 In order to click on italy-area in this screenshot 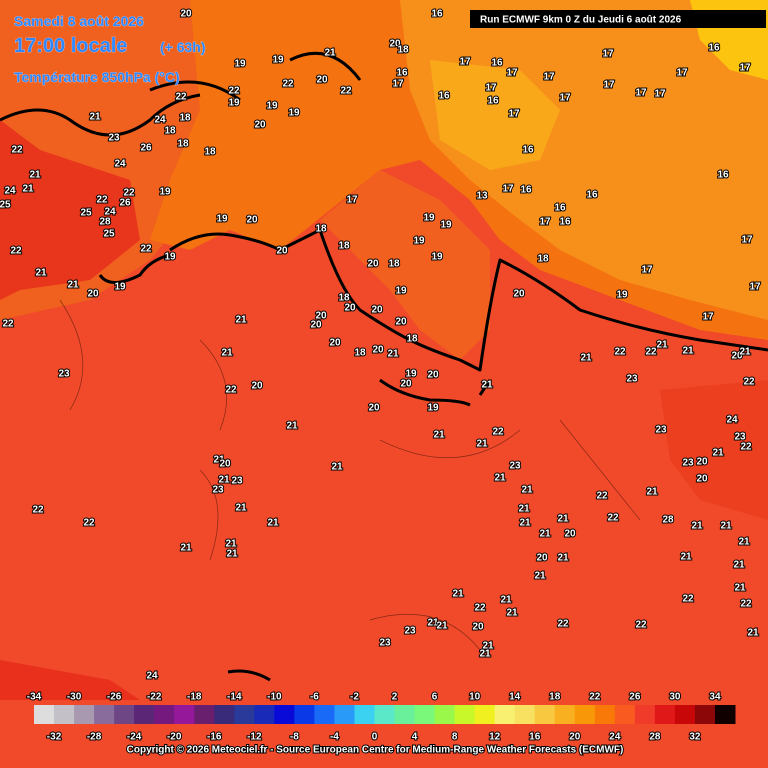, I will do `click(405, 265)`.